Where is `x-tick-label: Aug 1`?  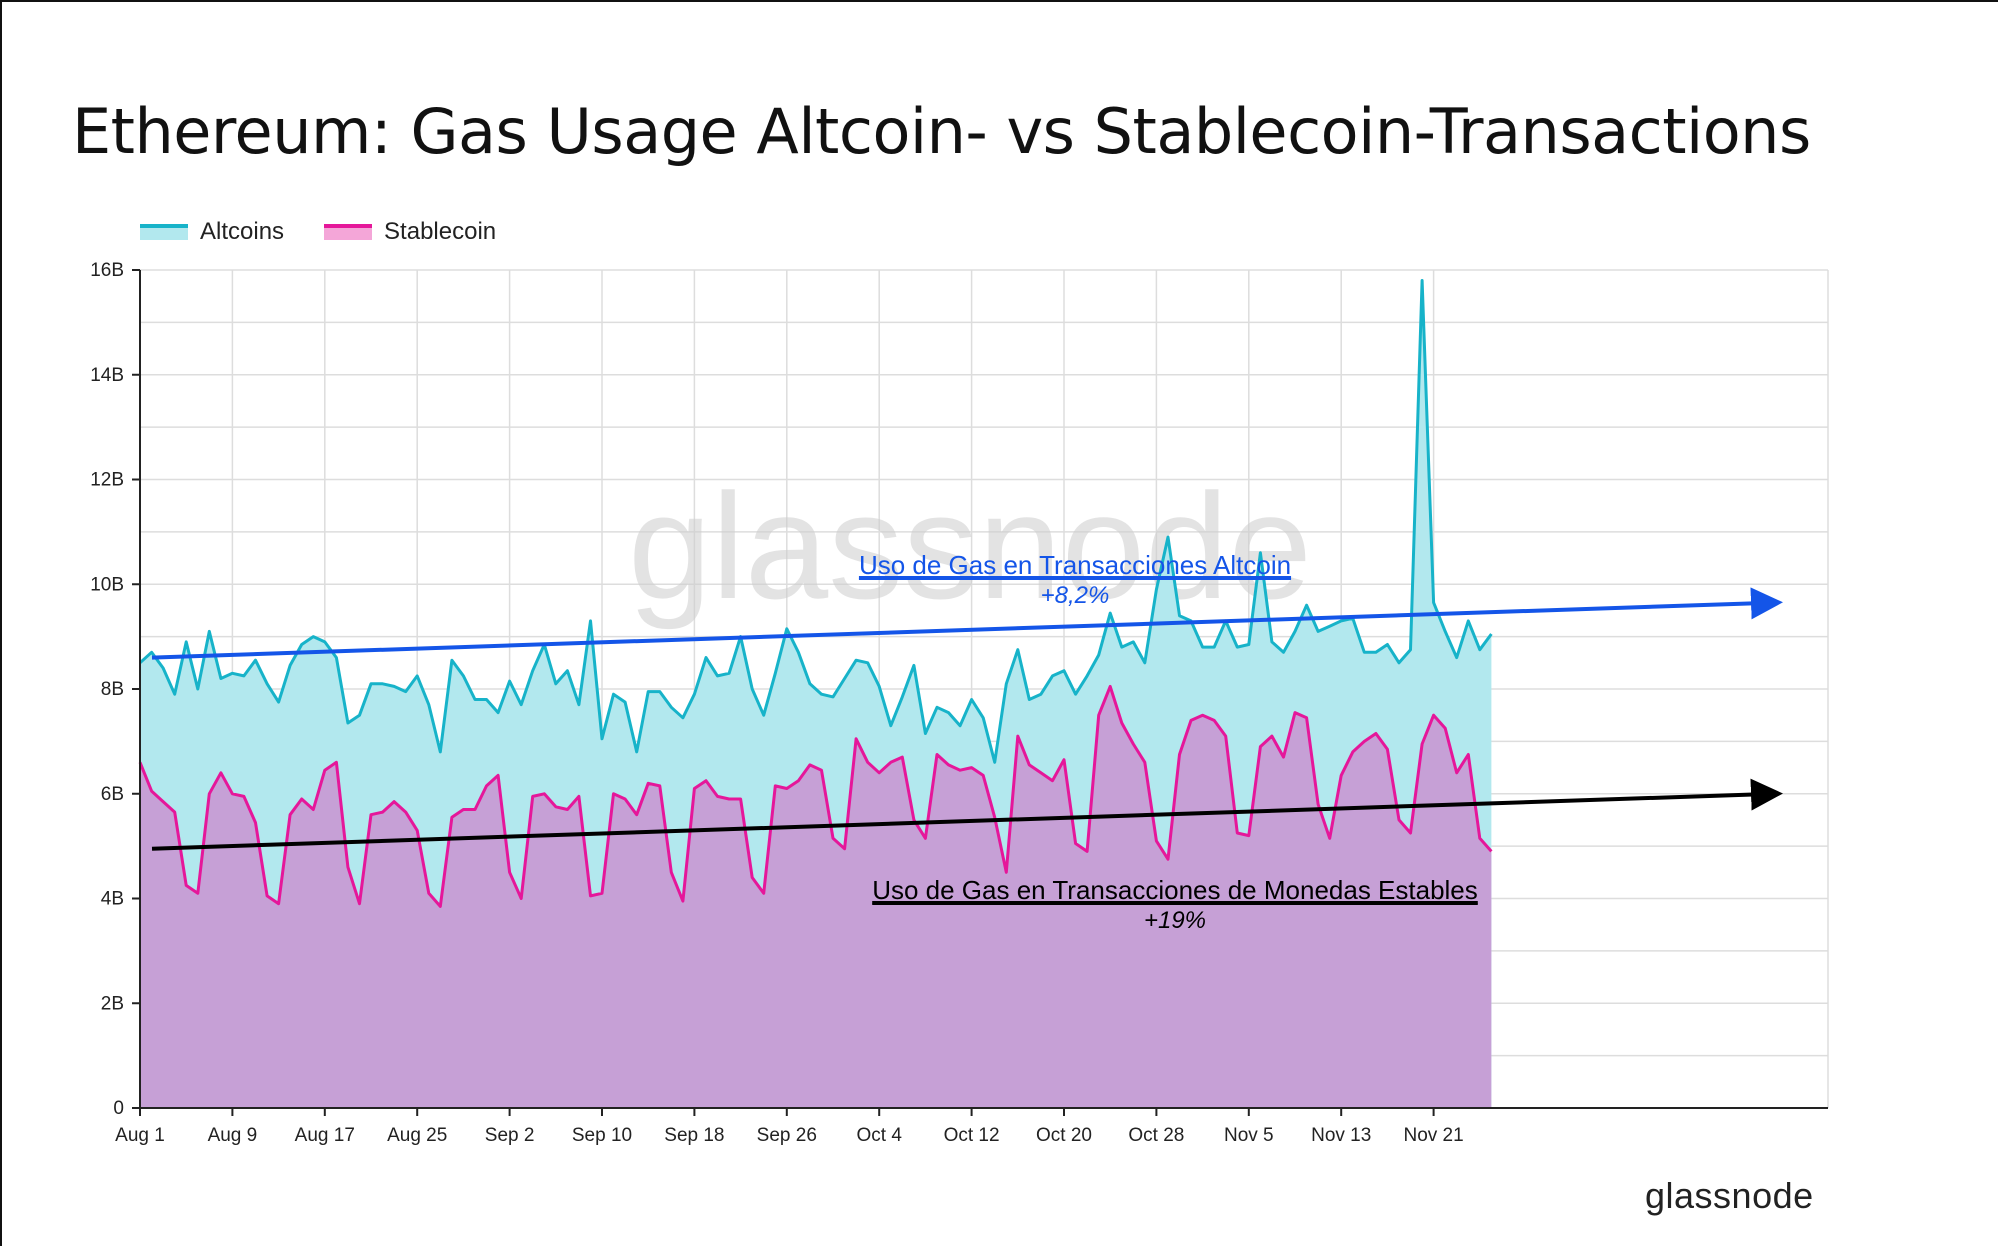 x-tick-label: Aug 1 is located at coordinates (140, 1135).